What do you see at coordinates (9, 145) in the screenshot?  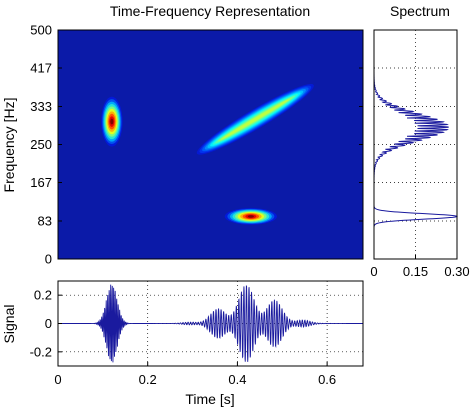 I see `tf-ylabel: Frequency [Hz]` at bounding box center [9, 145].